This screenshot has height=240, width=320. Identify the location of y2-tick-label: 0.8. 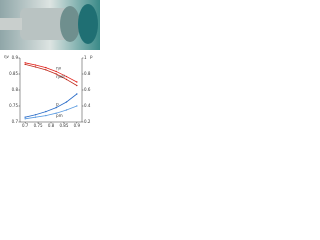
(87, 73).